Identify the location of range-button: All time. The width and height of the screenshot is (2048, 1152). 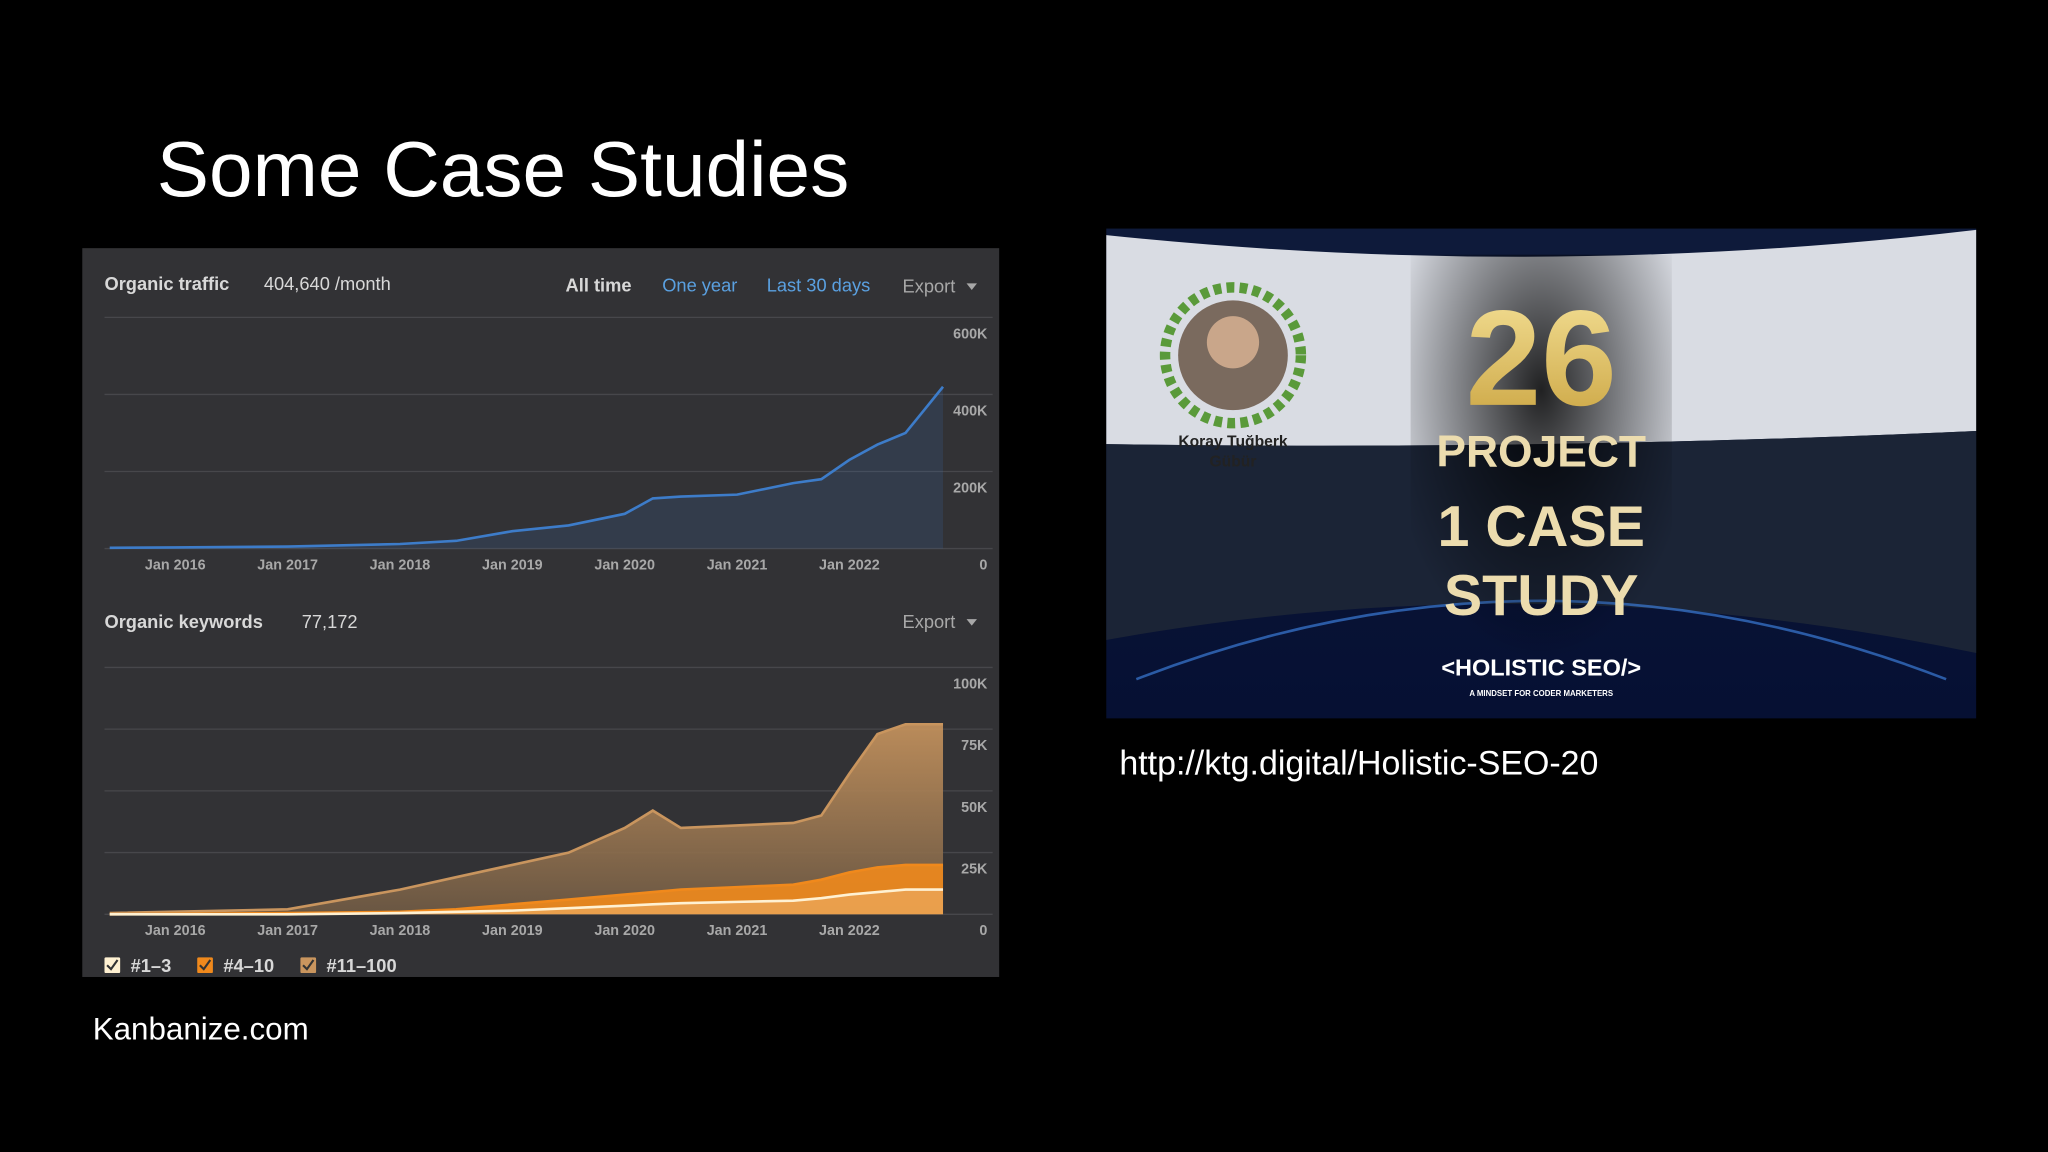
(599, 284).